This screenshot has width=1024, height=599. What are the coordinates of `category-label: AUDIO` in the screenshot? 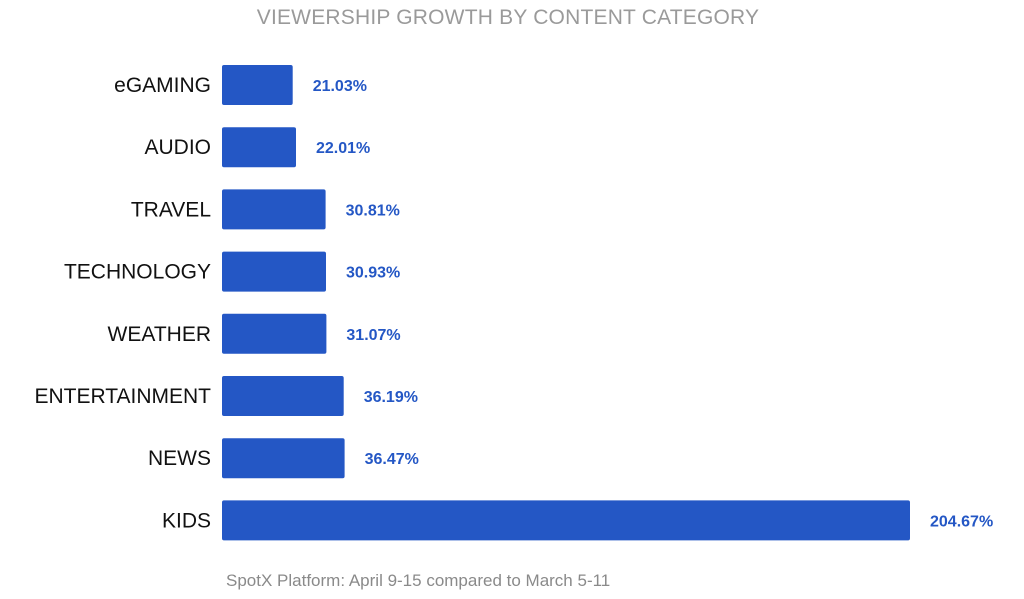 It's located at (177, 147).